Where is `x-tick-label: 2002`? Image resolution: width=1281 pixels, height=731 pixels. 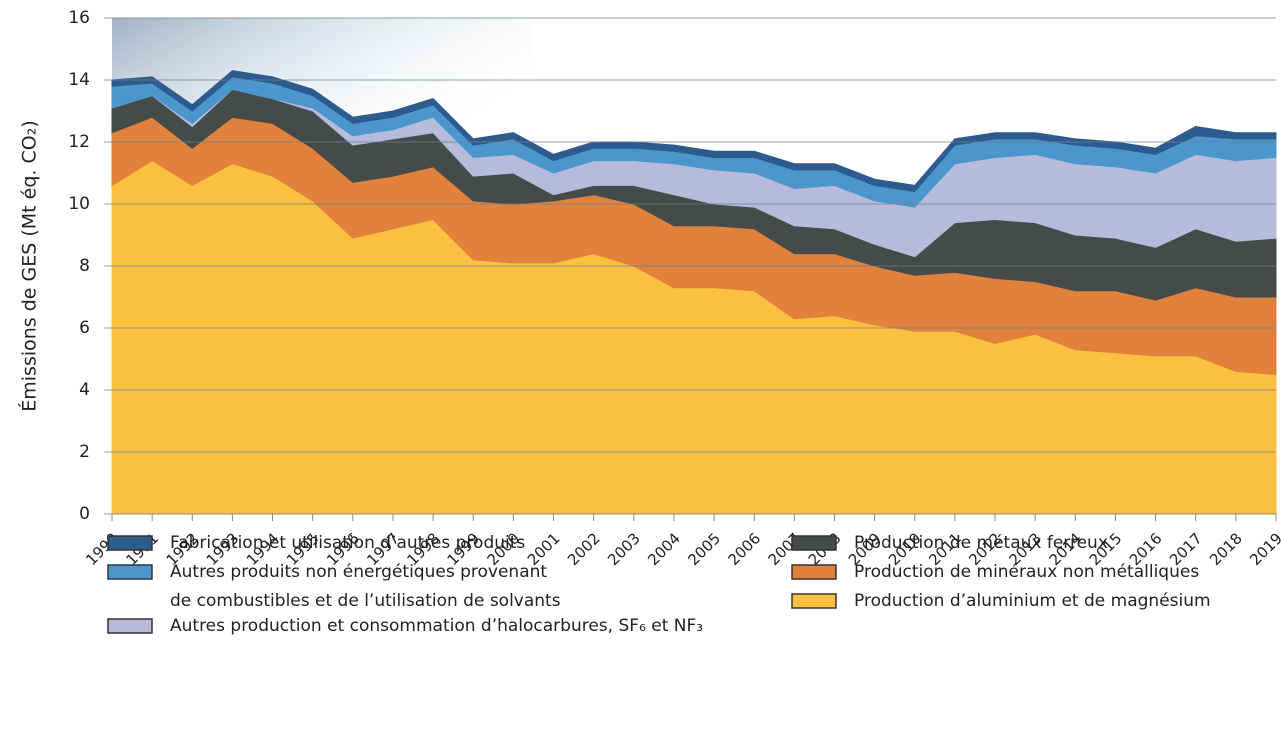 x-tick-label: 2002 is located at coordinates (584, 549).